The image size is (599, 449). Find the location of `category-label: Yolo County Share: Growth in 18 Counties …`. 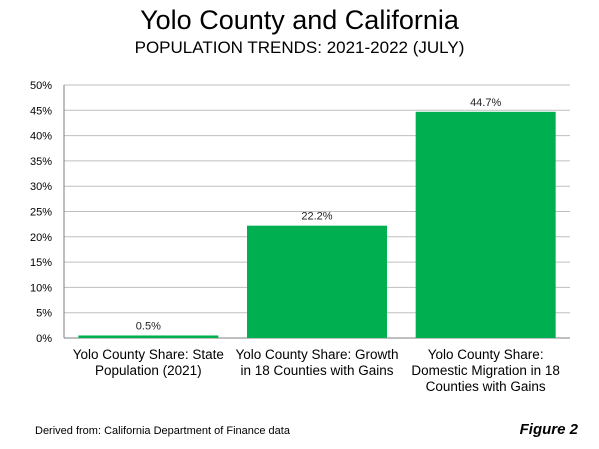

category-label: Yolo County Share: Growth in 18 Counties … is located at coordinates (316, 362).